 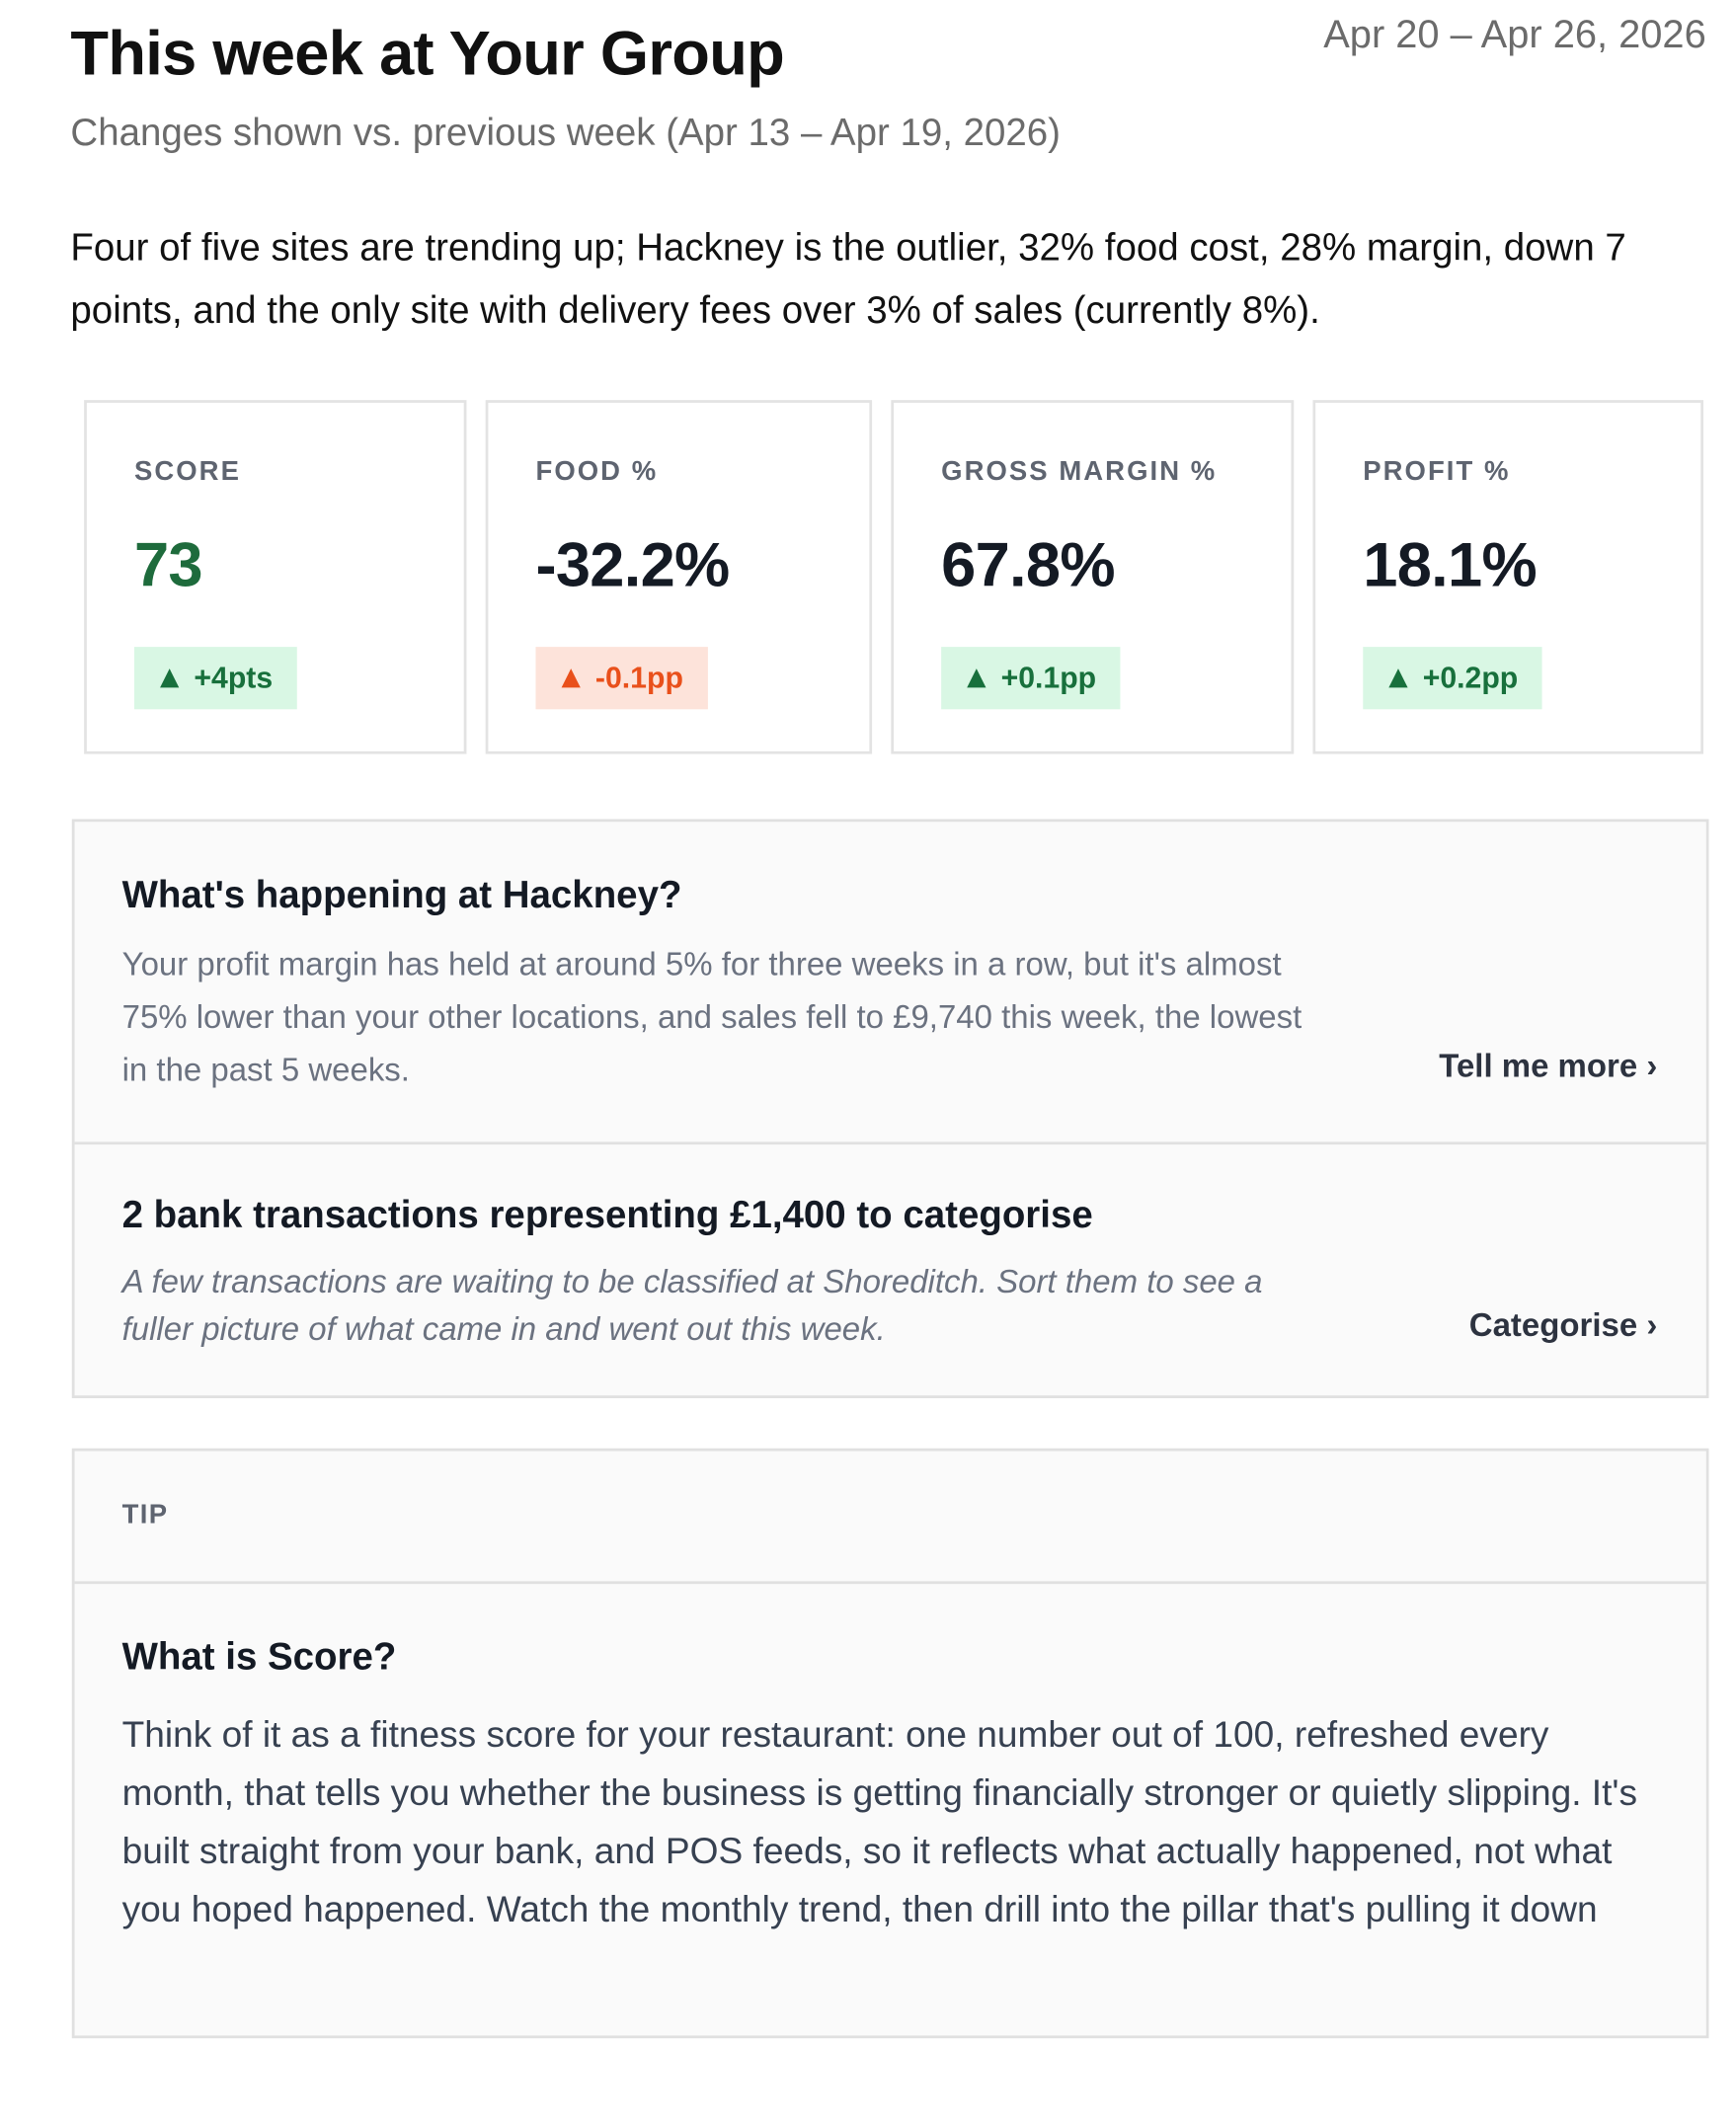 What do you see at coordinates (1048, 677) in the screenshot?
I see `kpi-change-text: +0.1pp` at bounding box center [1048, 677].